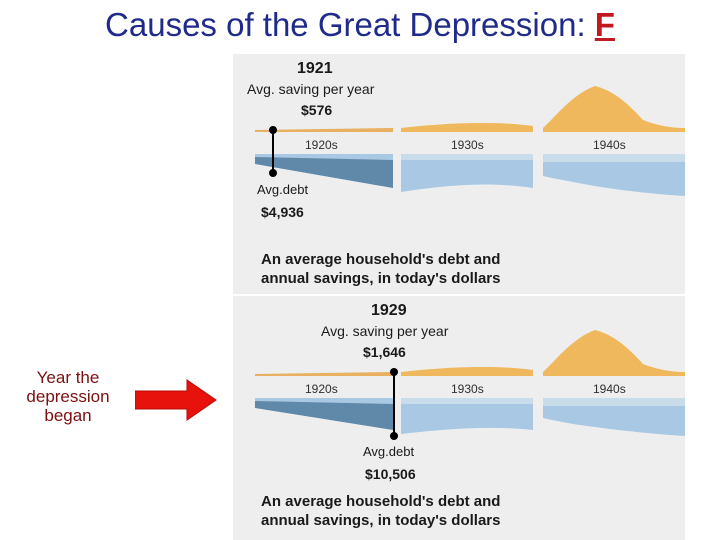 The width and height of the screenshot is (720, 540). Describe the element at coordinates (176, 400) in the screenshot. I see `right-arrow-icon` at that location.